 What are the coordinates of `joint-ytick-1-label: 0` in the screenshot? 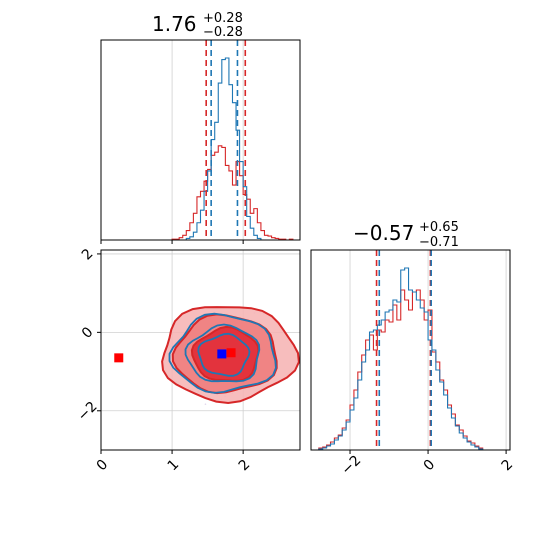 It's located at (88, 333).